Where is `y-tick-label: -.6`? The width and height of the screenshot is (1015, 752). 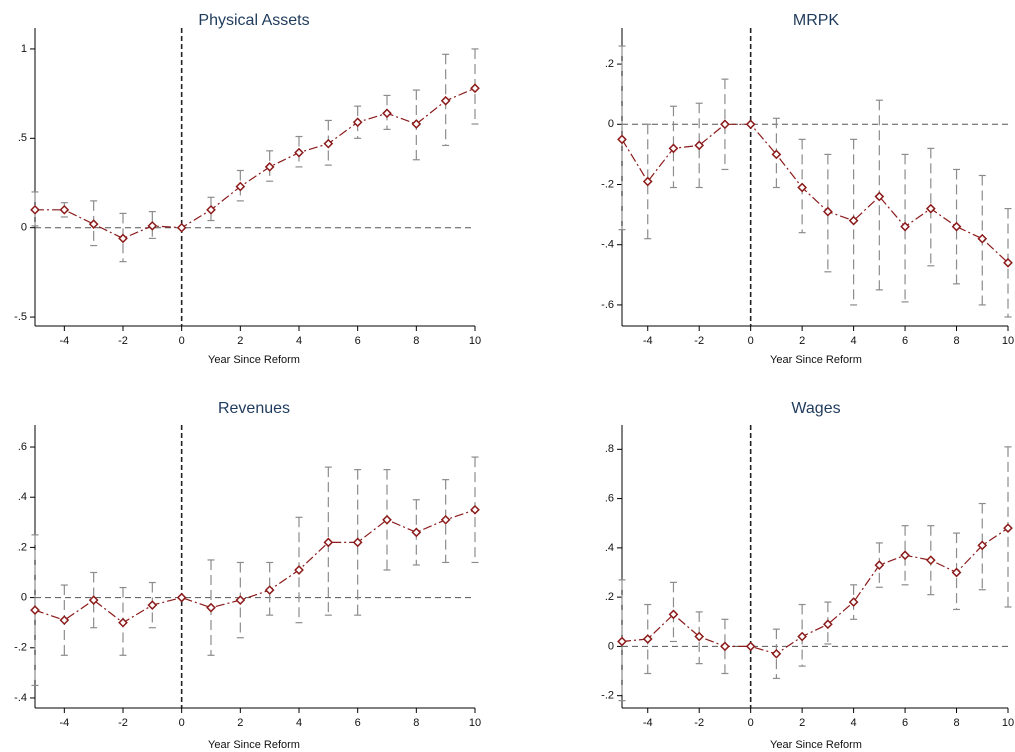
y-tick-label: -.6 is located at coordinates (607, 305).